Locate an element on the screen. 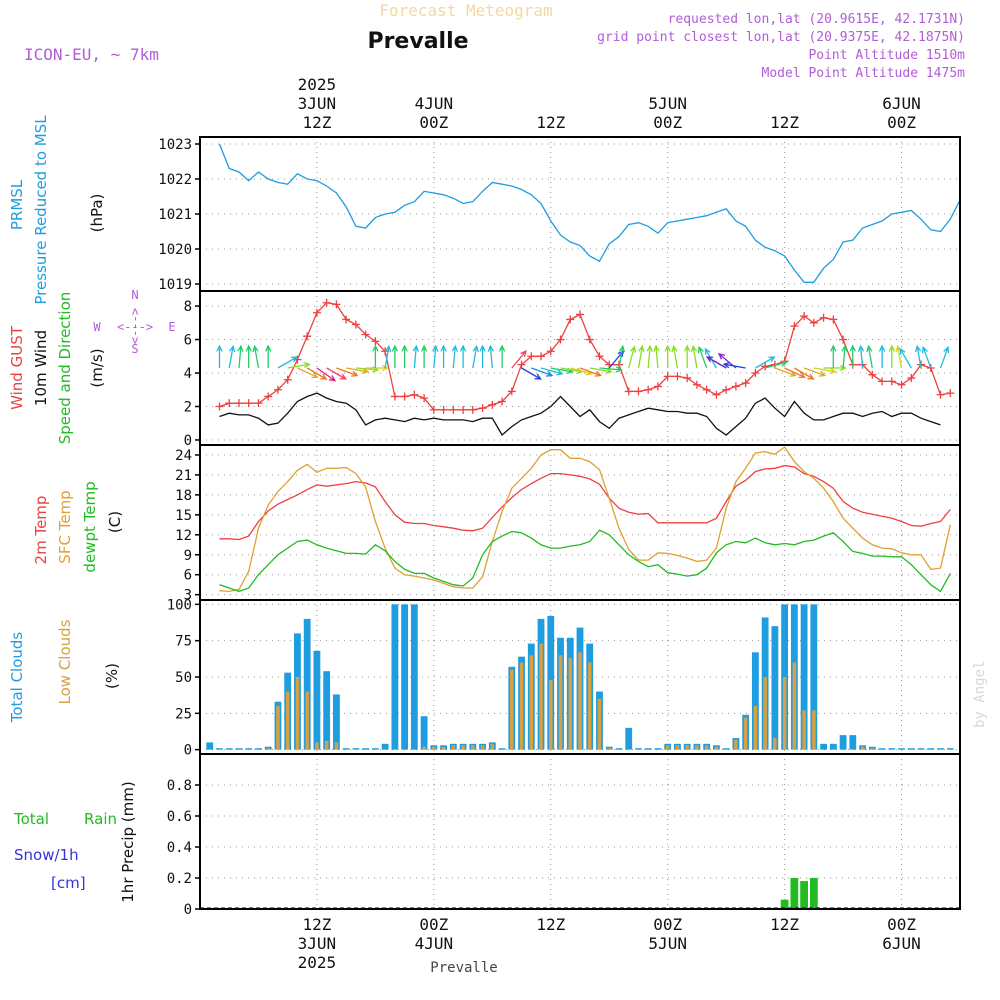 Image resolution: width=1000 pixels, height=1000 pixels. y-tick-label: 8 is located at coordinates (188, 307).